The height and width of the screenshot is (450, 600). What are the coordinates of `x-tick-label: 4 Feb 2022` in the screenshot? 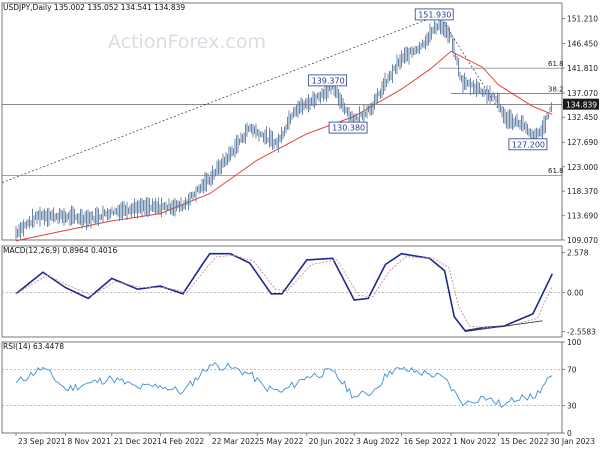 It's located at (183, 441).